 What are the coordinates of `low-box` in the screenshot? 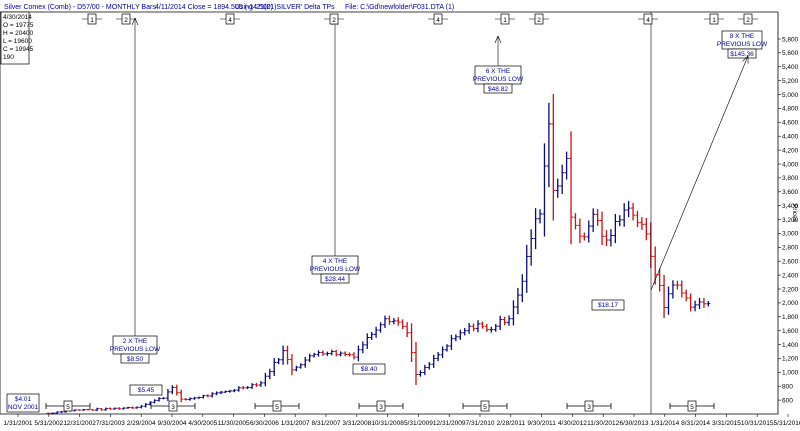 It's located at (23, 403).